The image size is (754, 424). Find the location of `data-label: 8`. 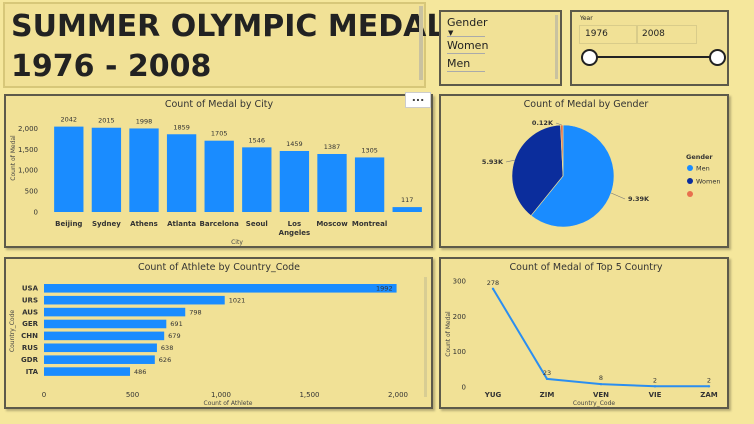

data-label: 8 is located at coordinates (601, 378).